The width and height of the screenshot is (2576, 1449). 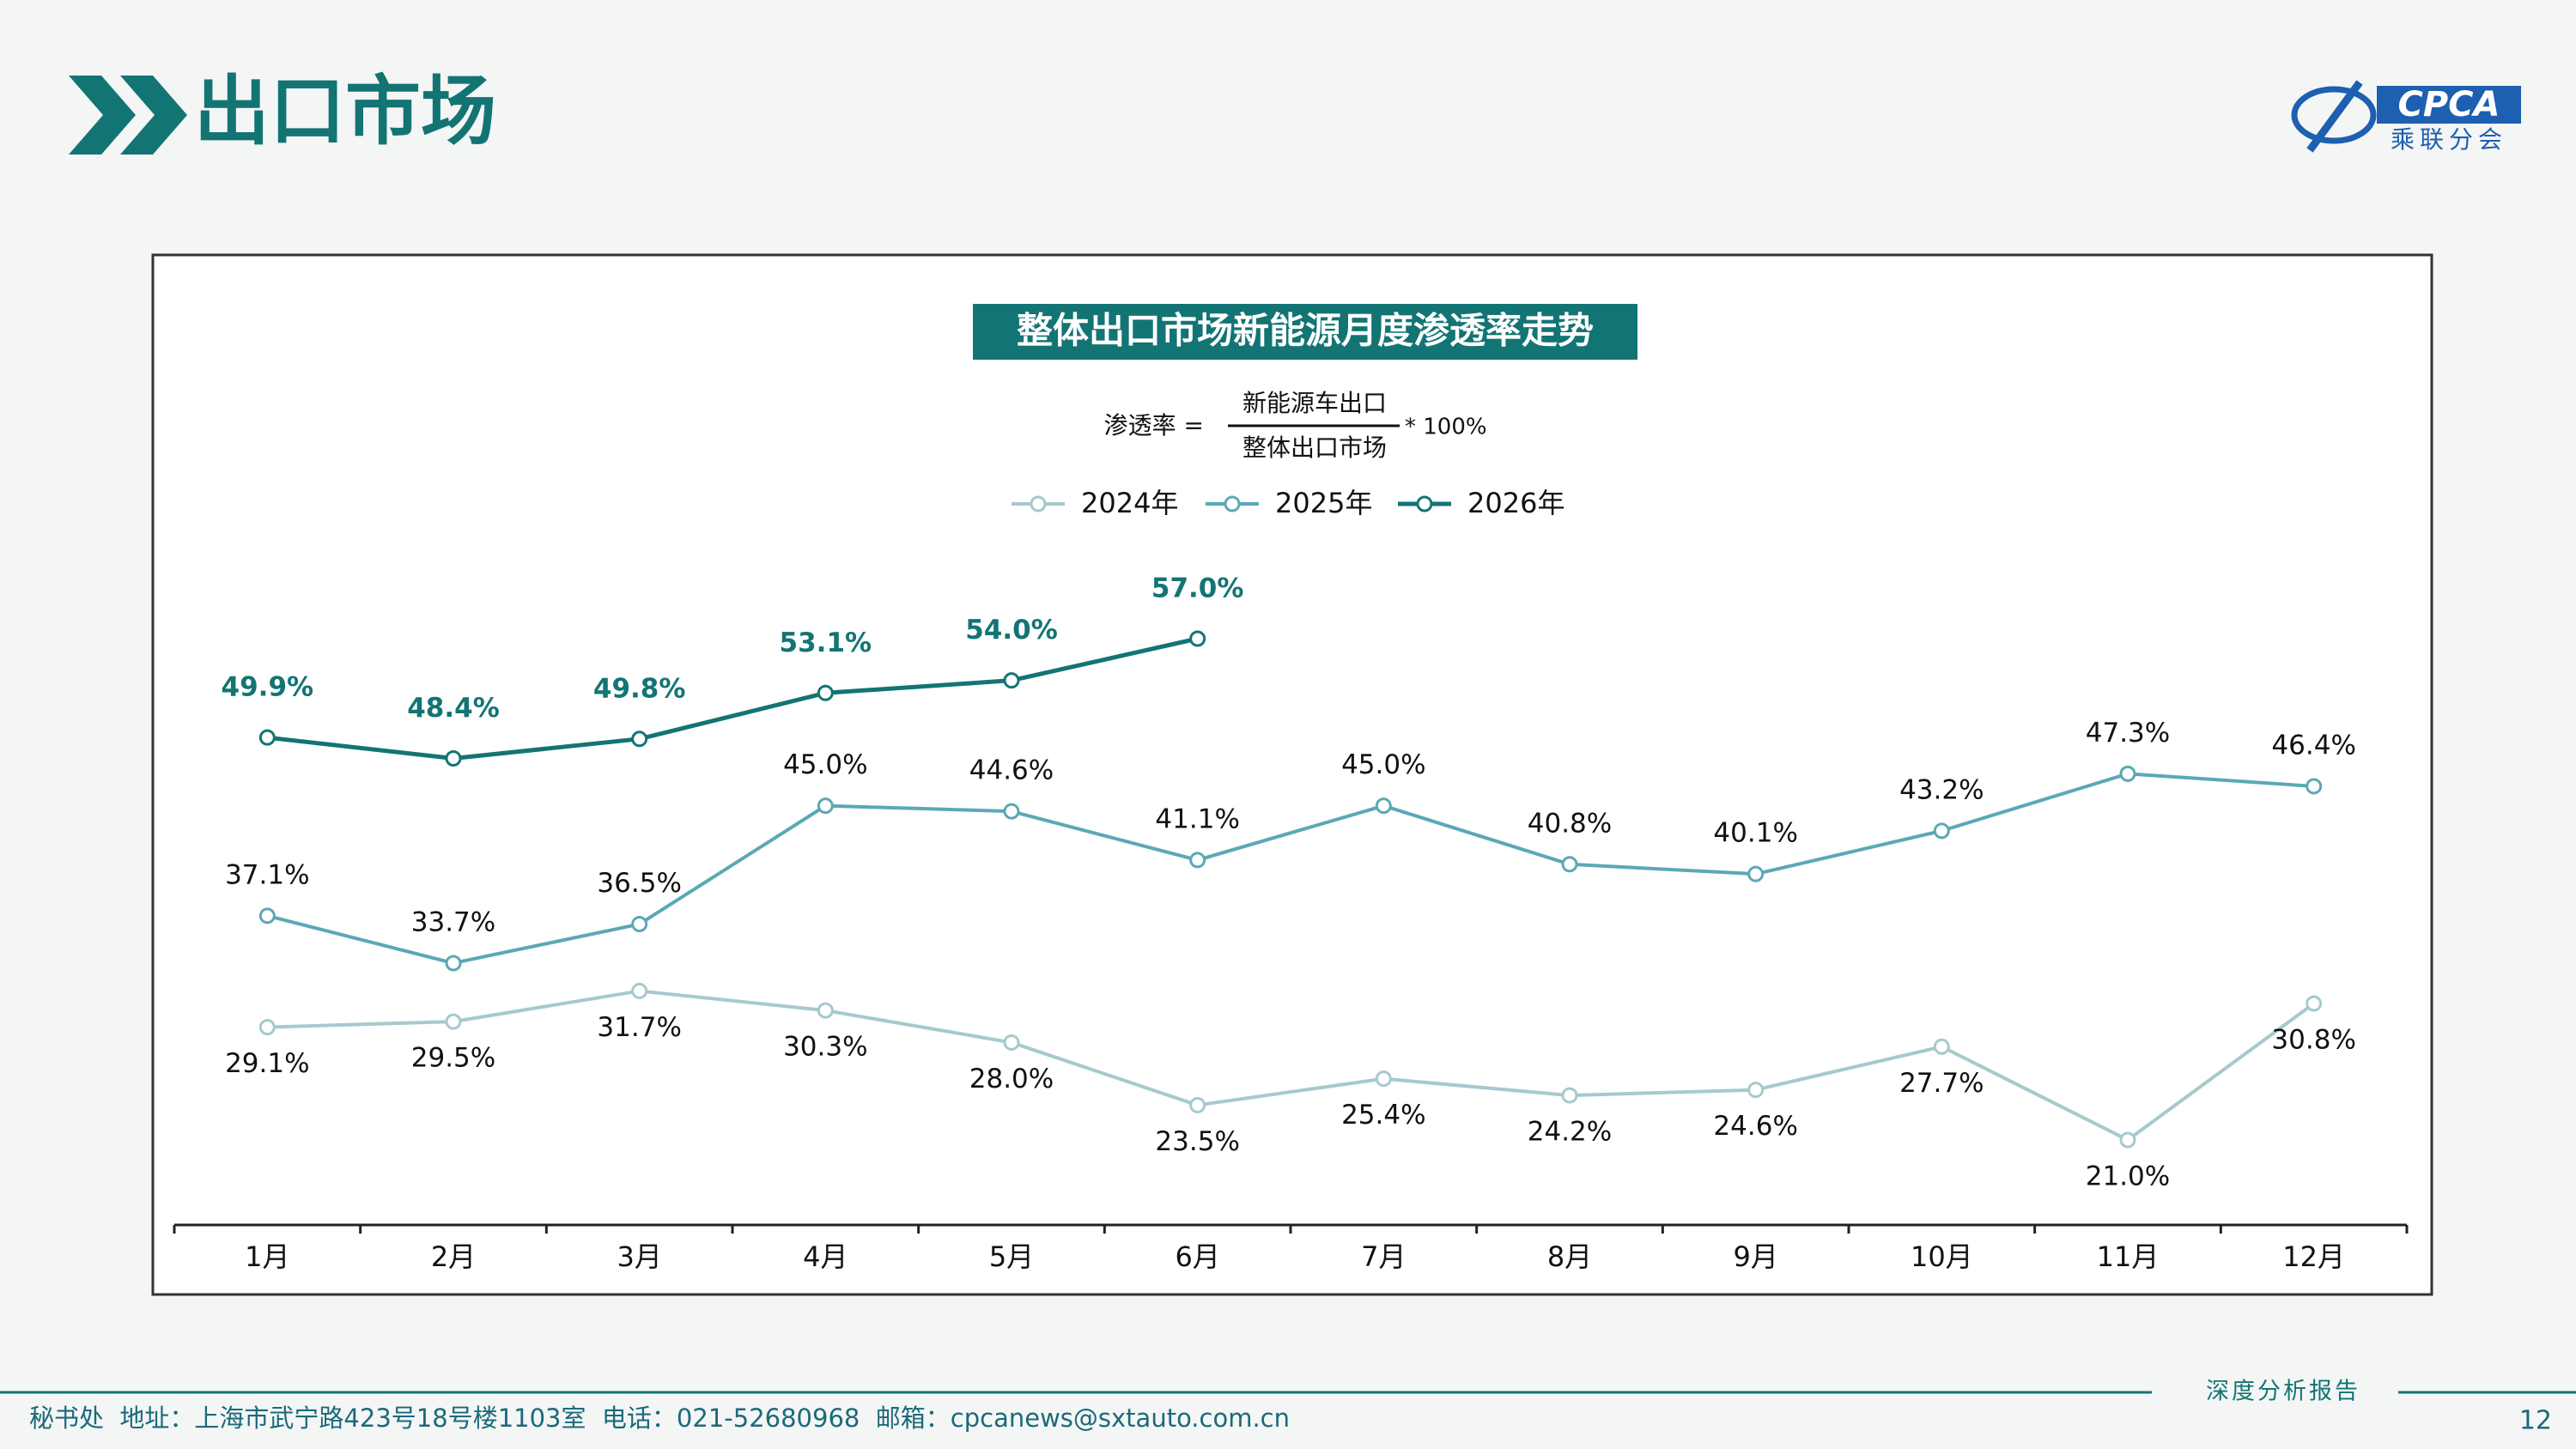 I want to click on data-label: 49.9%, so click(x=268, y=687).